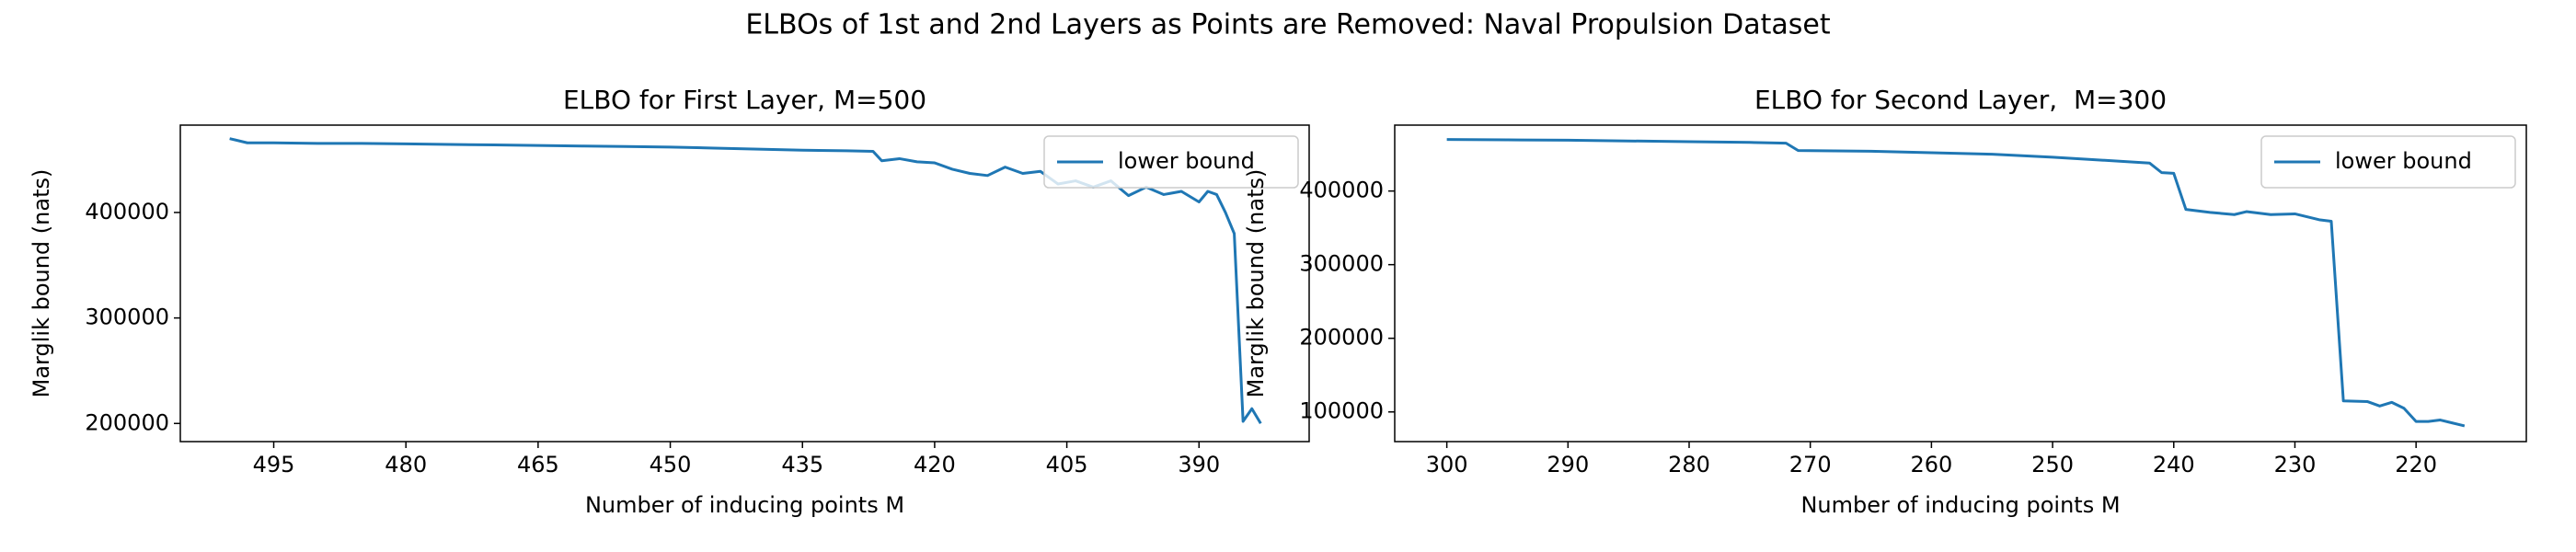  I want to click on x-tick-label: 435, so click(802, 464).